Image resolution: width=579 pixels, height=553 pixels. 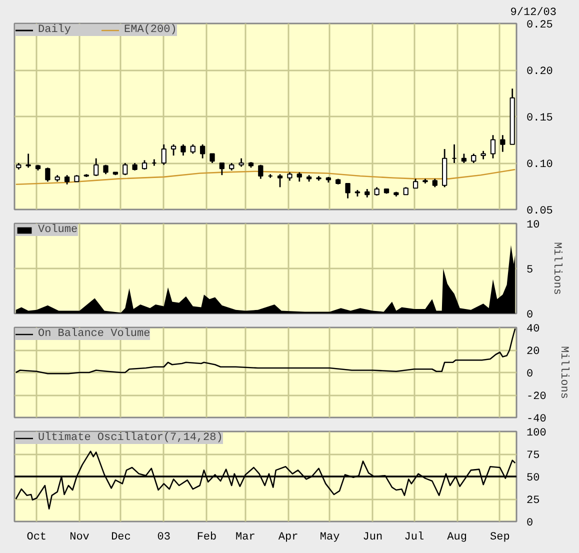 I want to click on y-tick-label: 0.10, so click(x=539, y=165).